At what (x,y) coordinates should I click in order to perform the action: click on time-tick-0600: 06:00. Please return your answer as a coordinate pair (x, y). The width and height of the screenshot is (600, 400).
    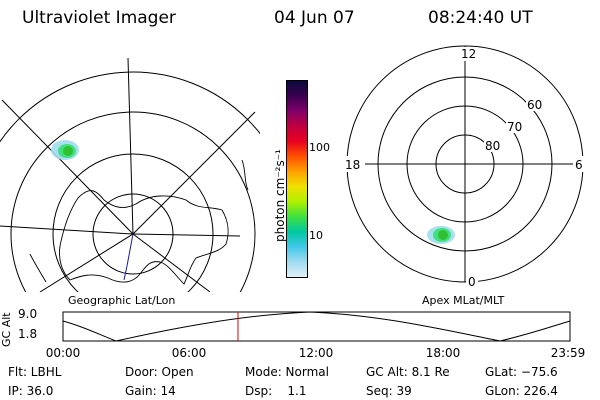
    Looking at the image, I should click on (189, 353).